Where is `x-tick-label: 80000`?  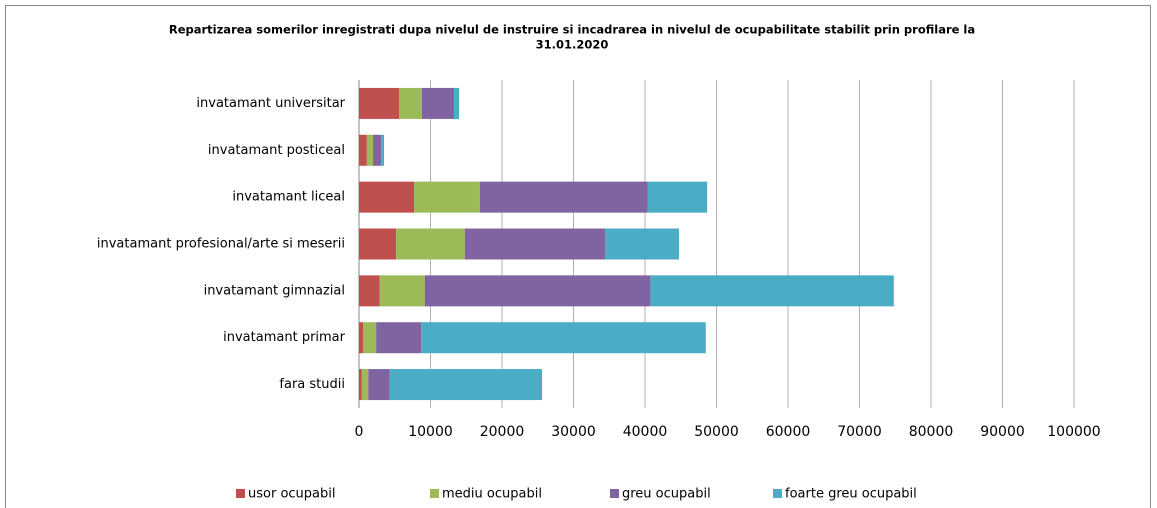 x-tick-label: 80000 is located at coordinates (931, 432).